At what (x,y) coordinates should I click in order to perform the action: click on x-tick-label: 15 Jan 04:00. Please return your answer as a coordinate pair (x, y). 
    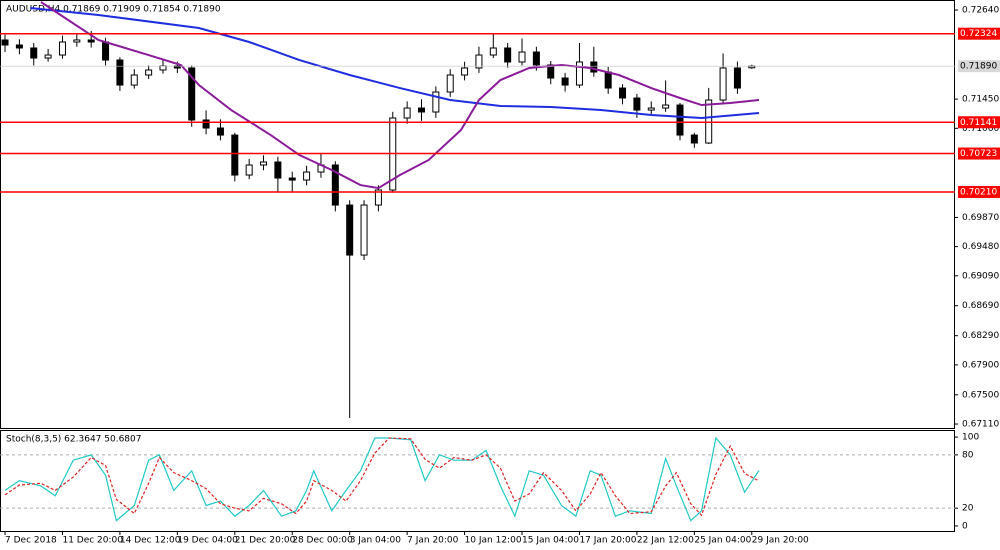
    Looking at the image, I should click on (550, 541).